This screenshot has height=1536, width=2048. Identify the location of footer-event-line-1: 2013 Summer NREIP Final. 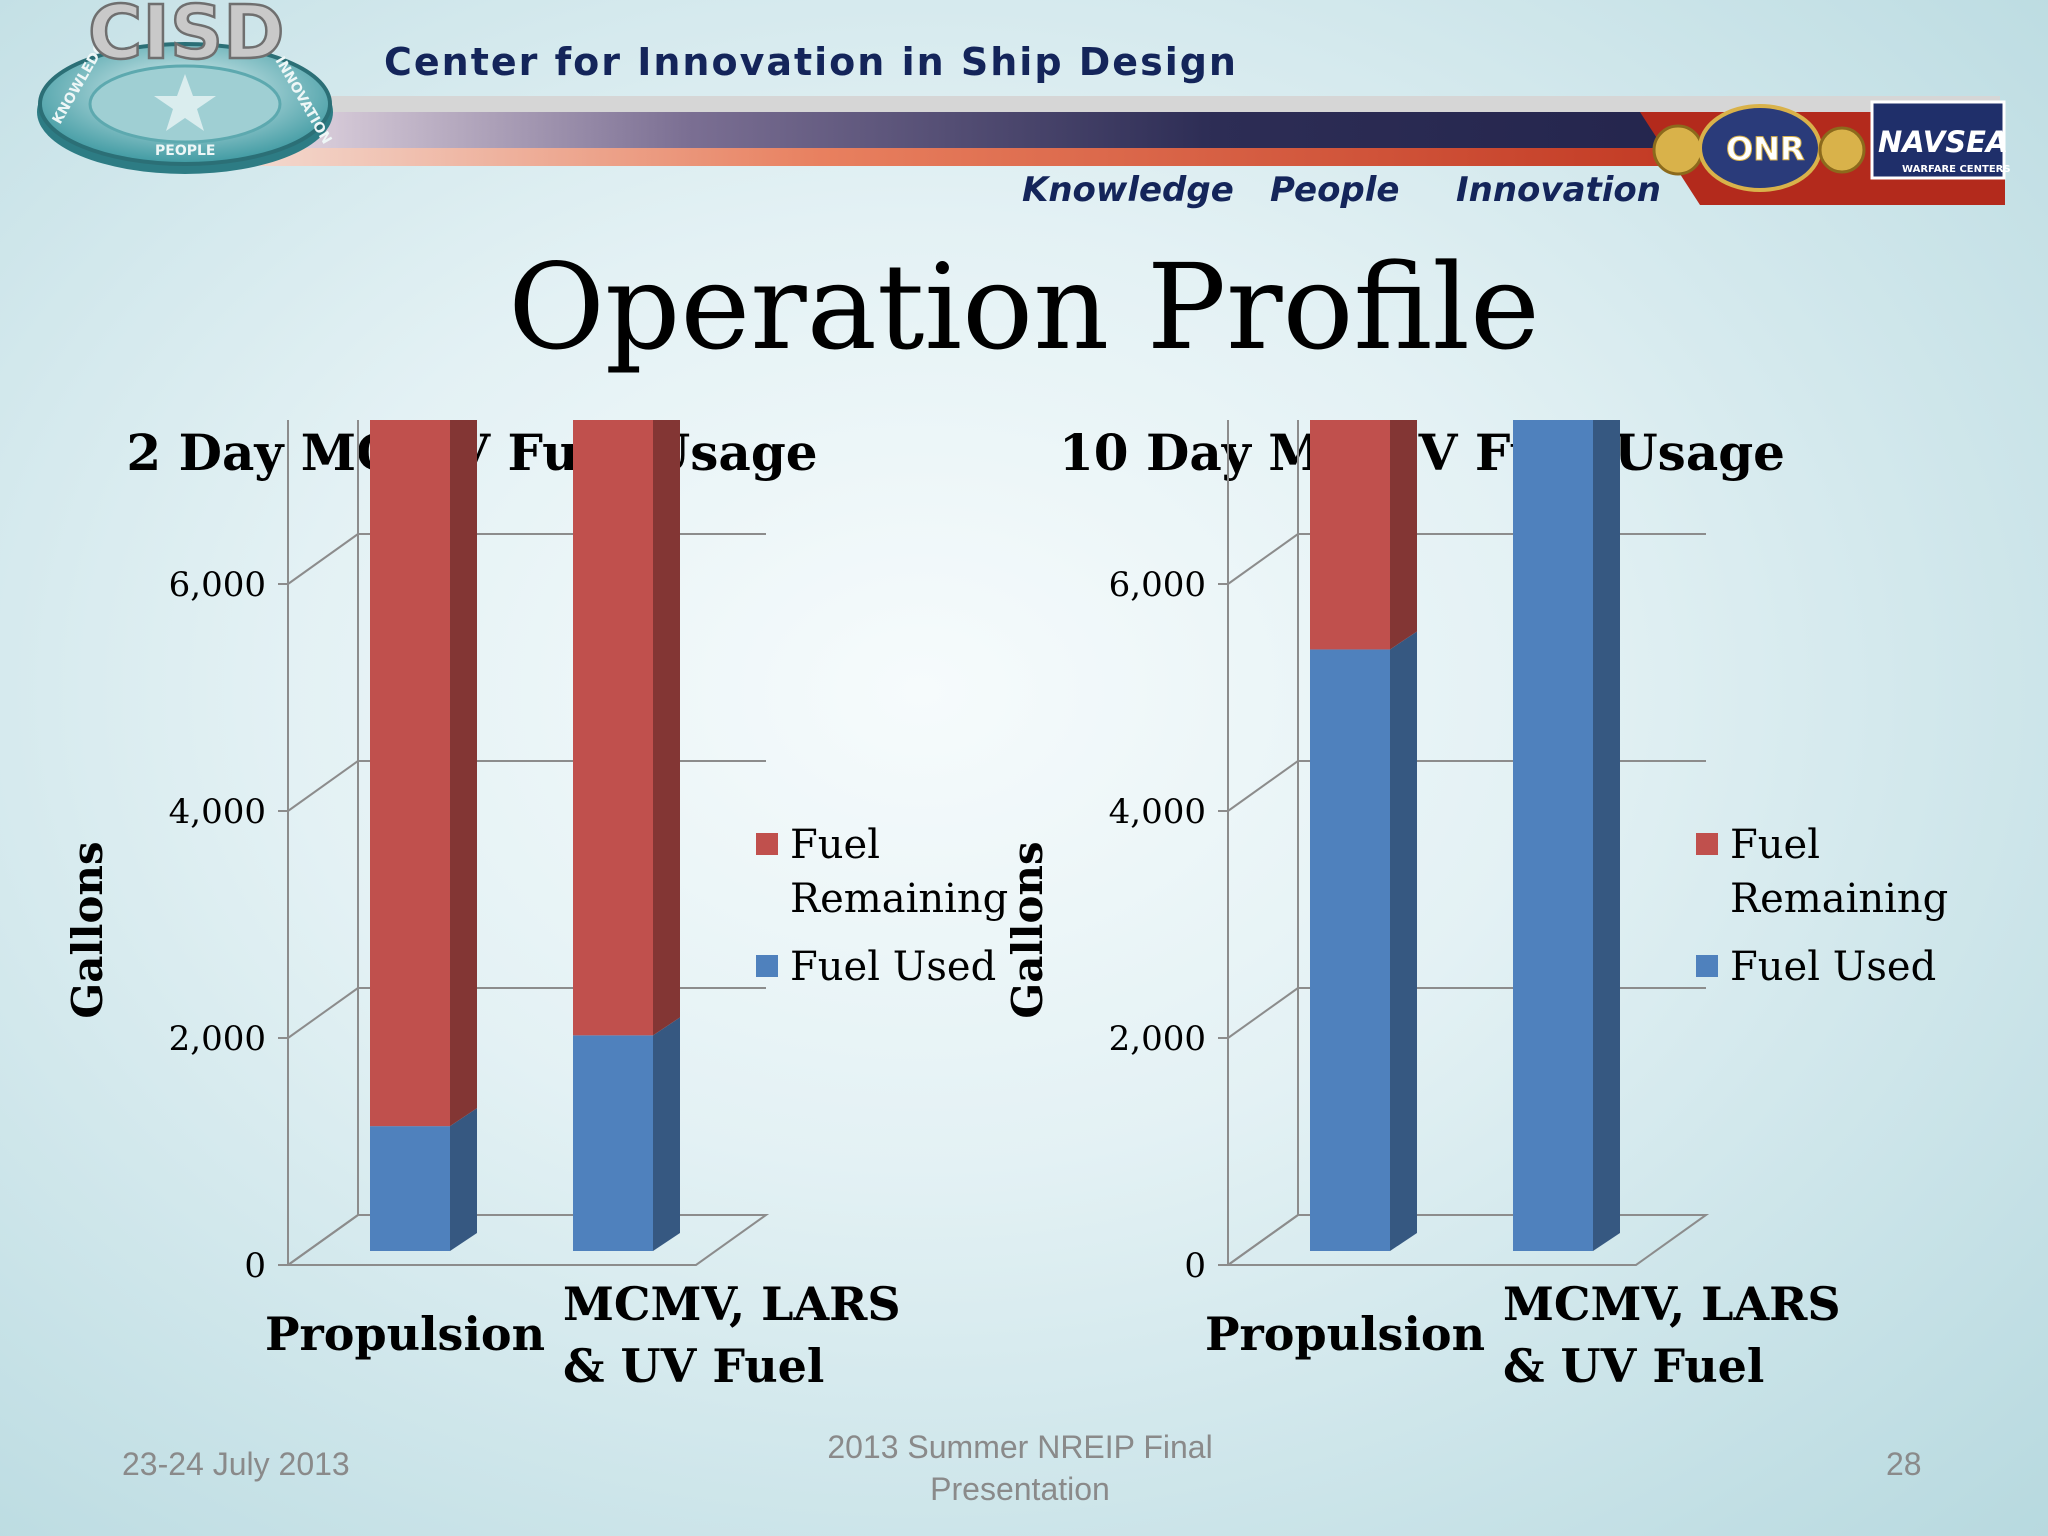
(1020, 1447).